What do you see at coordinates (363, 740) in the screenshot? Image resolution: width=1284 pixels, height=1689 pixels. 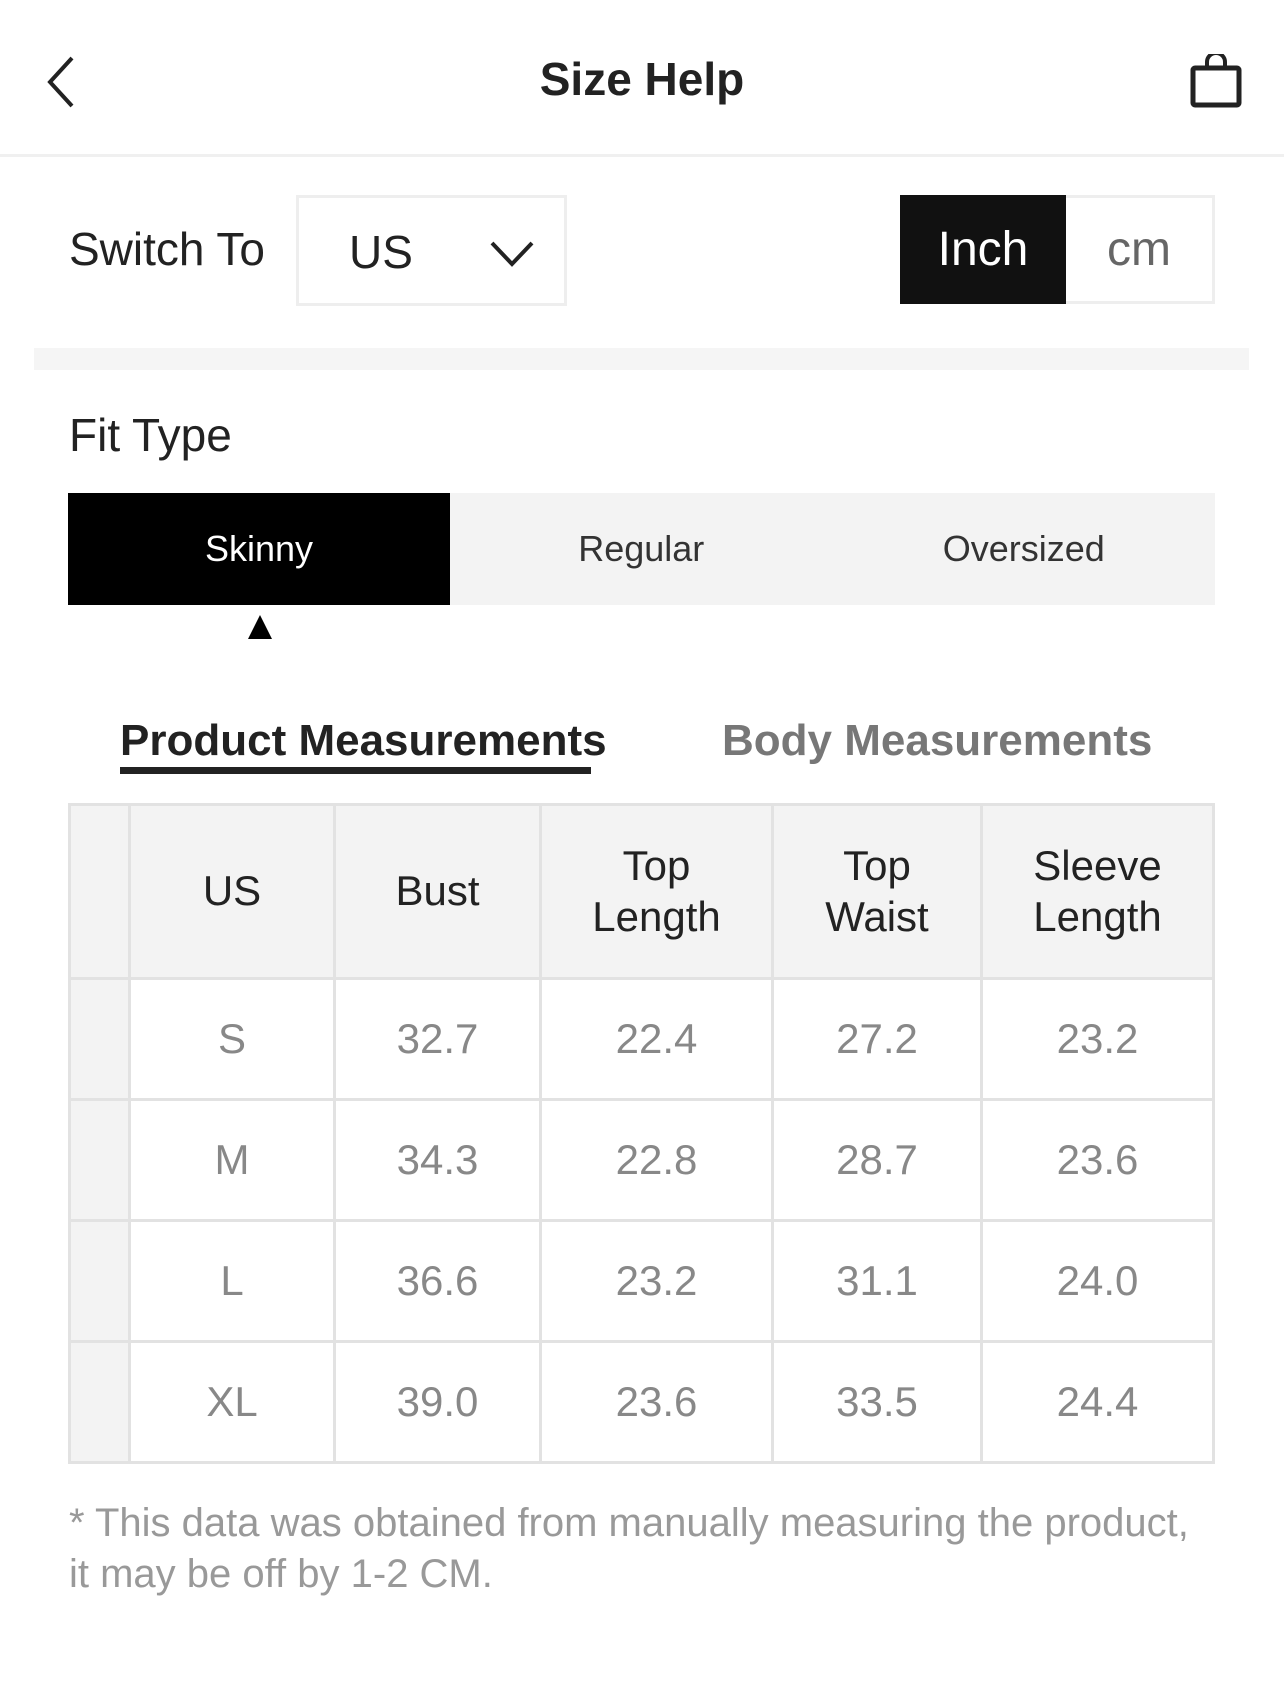 I see `tab-product-measurements: Product Measurements` at bounding box center [363, 740].